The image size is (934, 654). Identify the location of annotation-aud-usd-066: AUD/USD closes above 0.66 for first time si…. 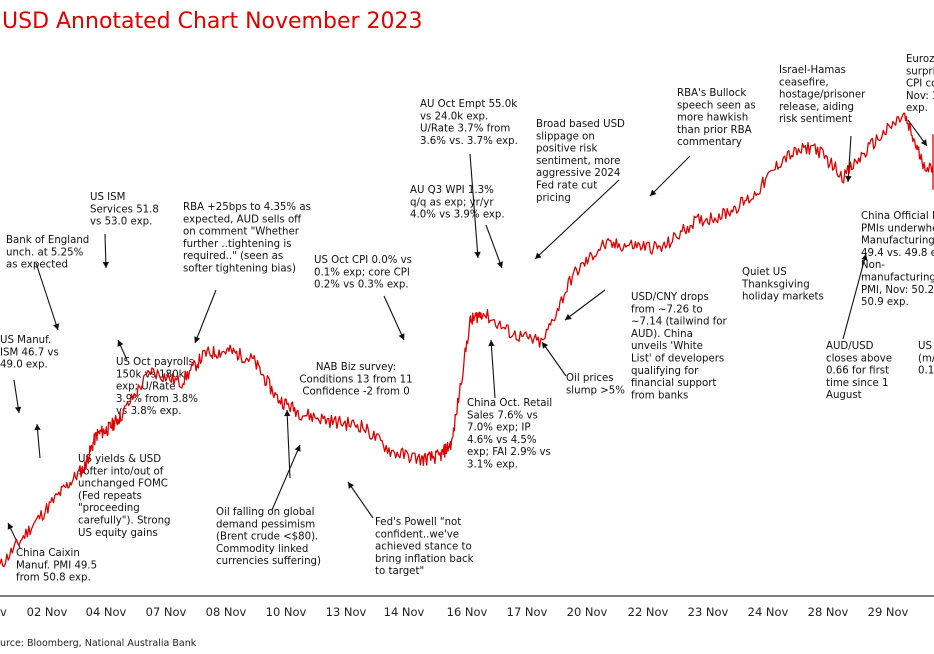
(859, 371).